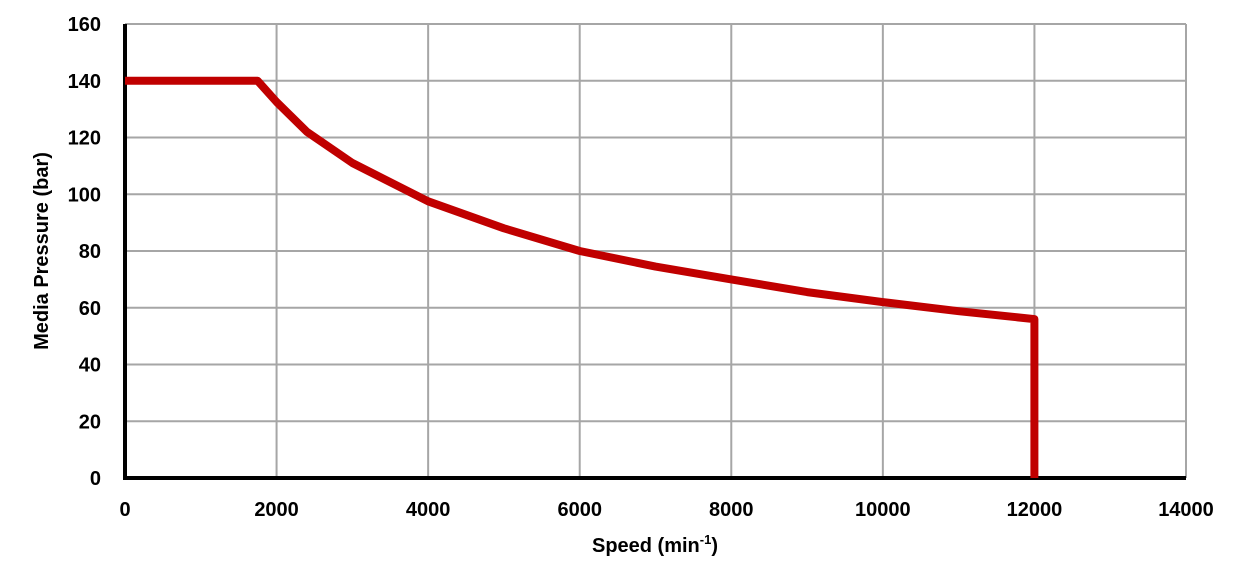 The width and height of the screenshot is (1244, 583). What do you see at coordinates (428, 510) in the screenshot?
I see `x-tick-label: 4000` at bounding box center [428, 510].